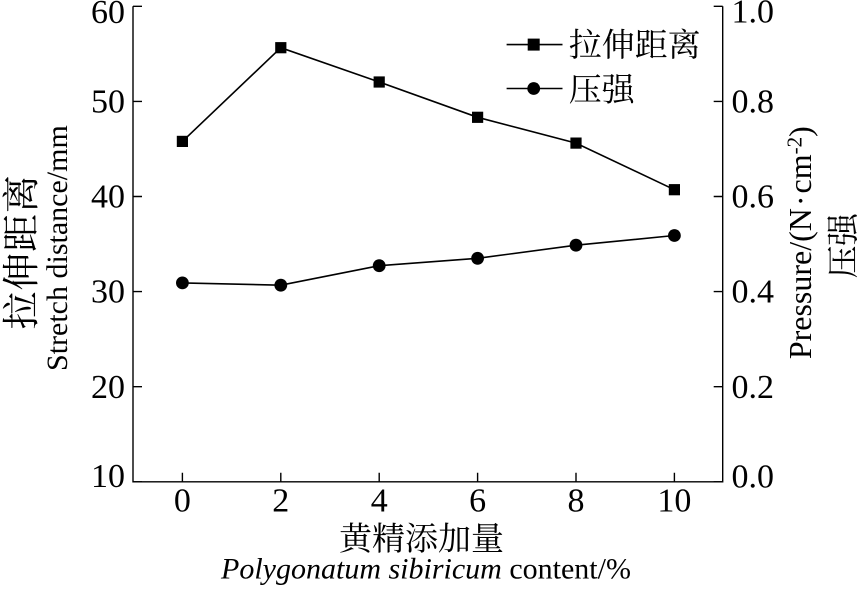 The width and height of the screenshot is (858, 590). Describe the element at coordinates (108, 15) in the screenshot. I see `svg-text: 60` at that location.